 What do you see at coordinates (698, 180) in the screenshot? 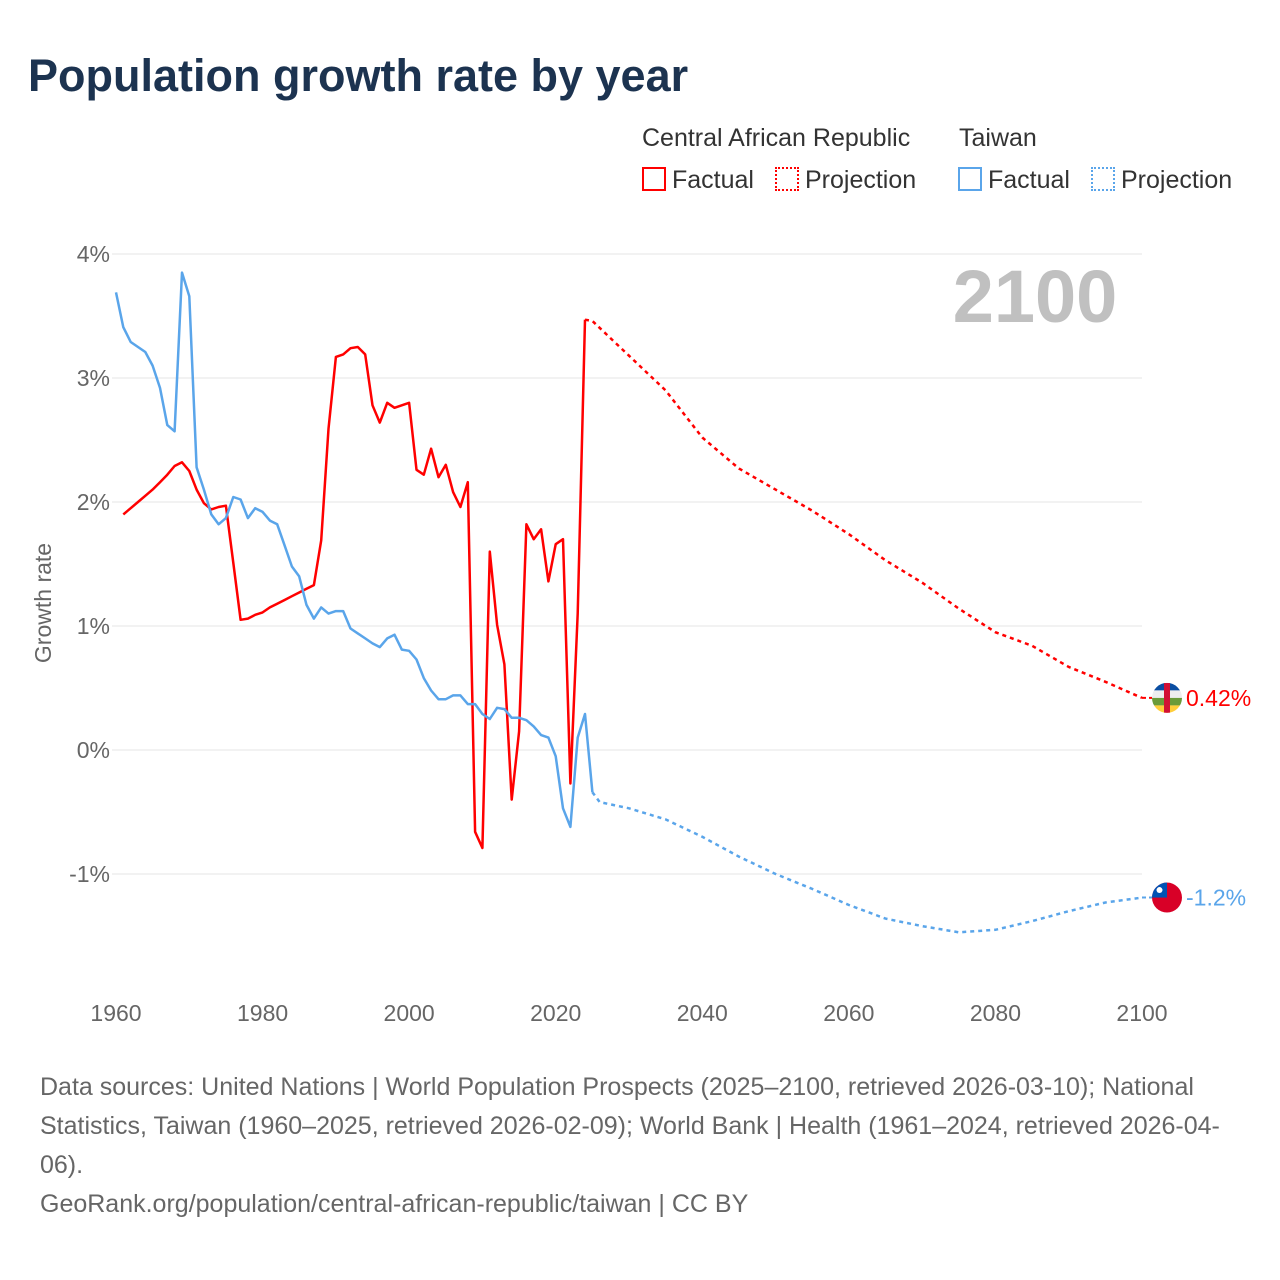
I see `legend-car-factual: Factual` at bounding box center [698, 180].